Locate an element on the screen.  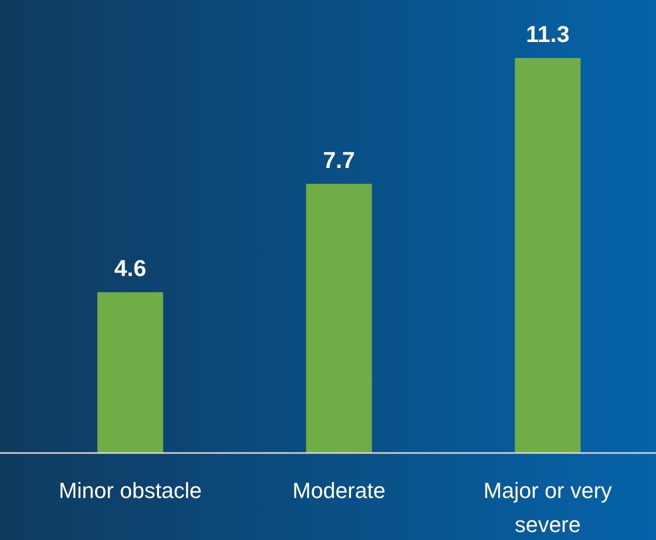
data-label: 7.7 is located at coordinates (339, 159).